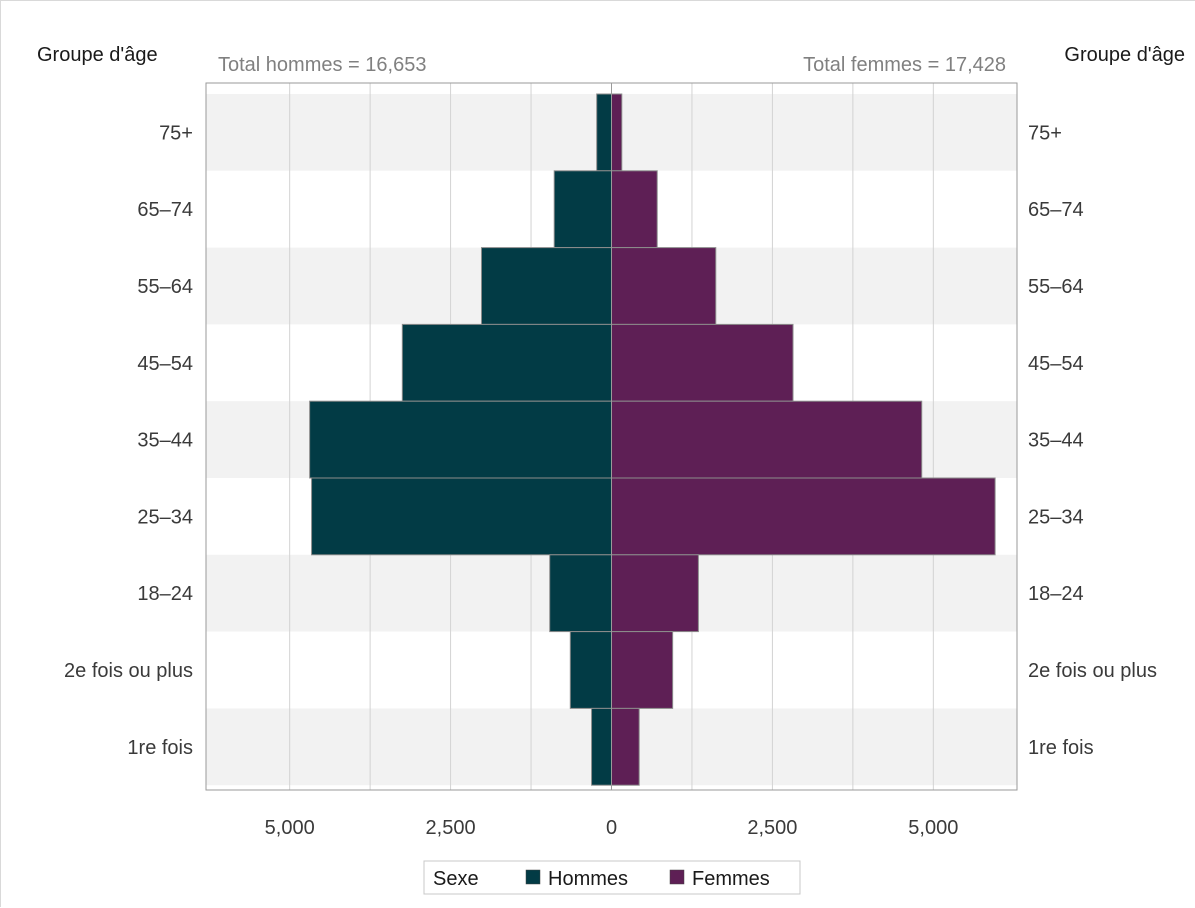 This screenshot has height=908, width=1195. I want to click on x-tick-label: 0, so click(611, 828).